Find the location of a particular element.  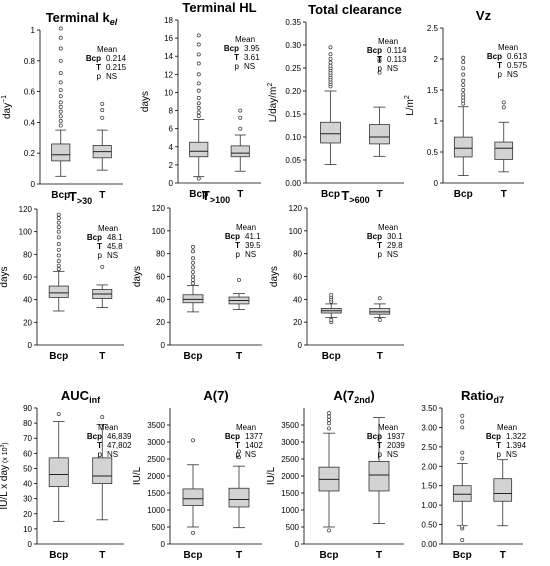

y-tick-label: 70 is located at coordinates (27, 438).